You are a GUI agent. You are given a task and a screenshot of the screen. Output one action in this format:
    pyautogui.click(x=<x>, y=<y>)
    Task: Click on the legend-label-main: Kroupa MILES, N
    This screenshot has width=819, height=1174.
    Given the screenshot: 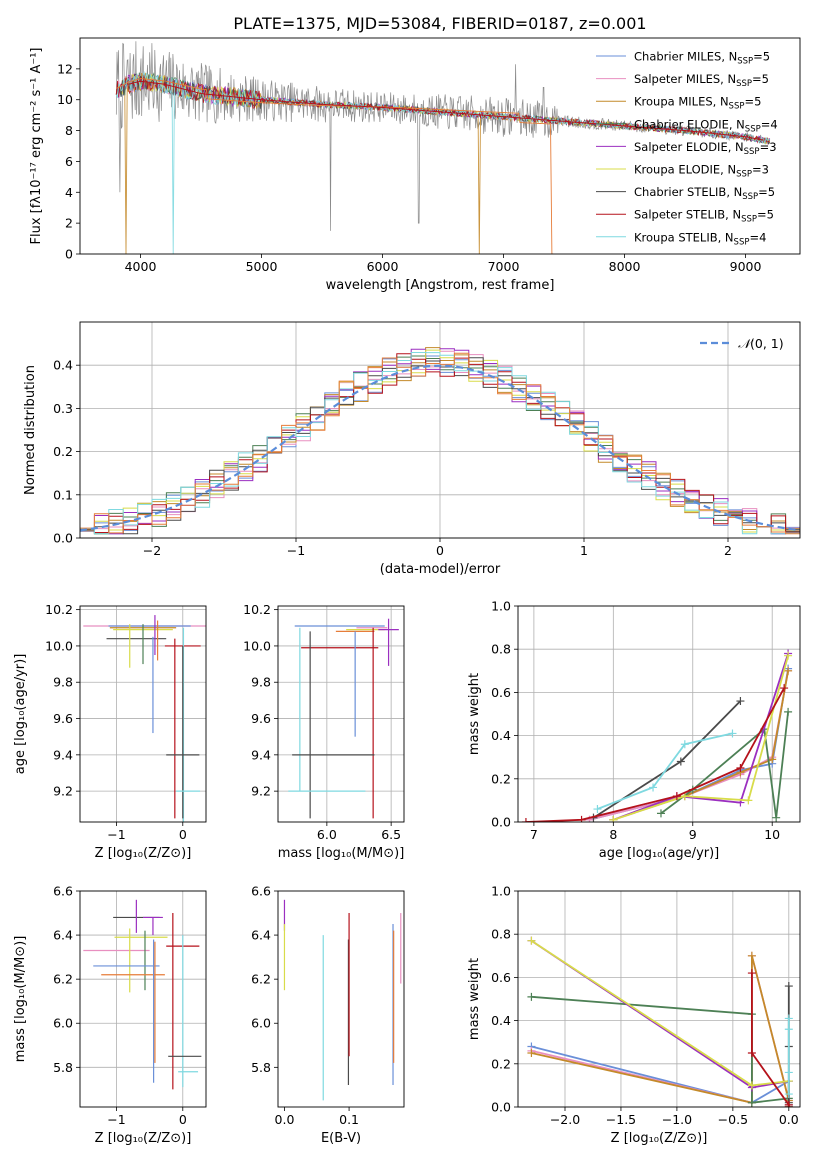 What is the action you would take?
    pyautogui.click(x=681, y=102)
    